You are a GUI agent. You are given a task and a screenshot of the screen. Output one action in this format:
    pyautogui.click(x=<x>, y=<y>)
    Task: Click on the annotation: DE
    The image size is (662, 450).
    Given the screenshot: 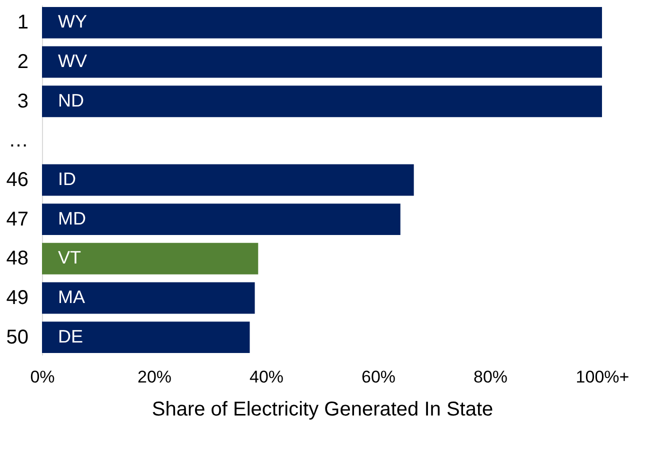 What is the action you would take?
    pyautogui.click(x=71, y=336)
    